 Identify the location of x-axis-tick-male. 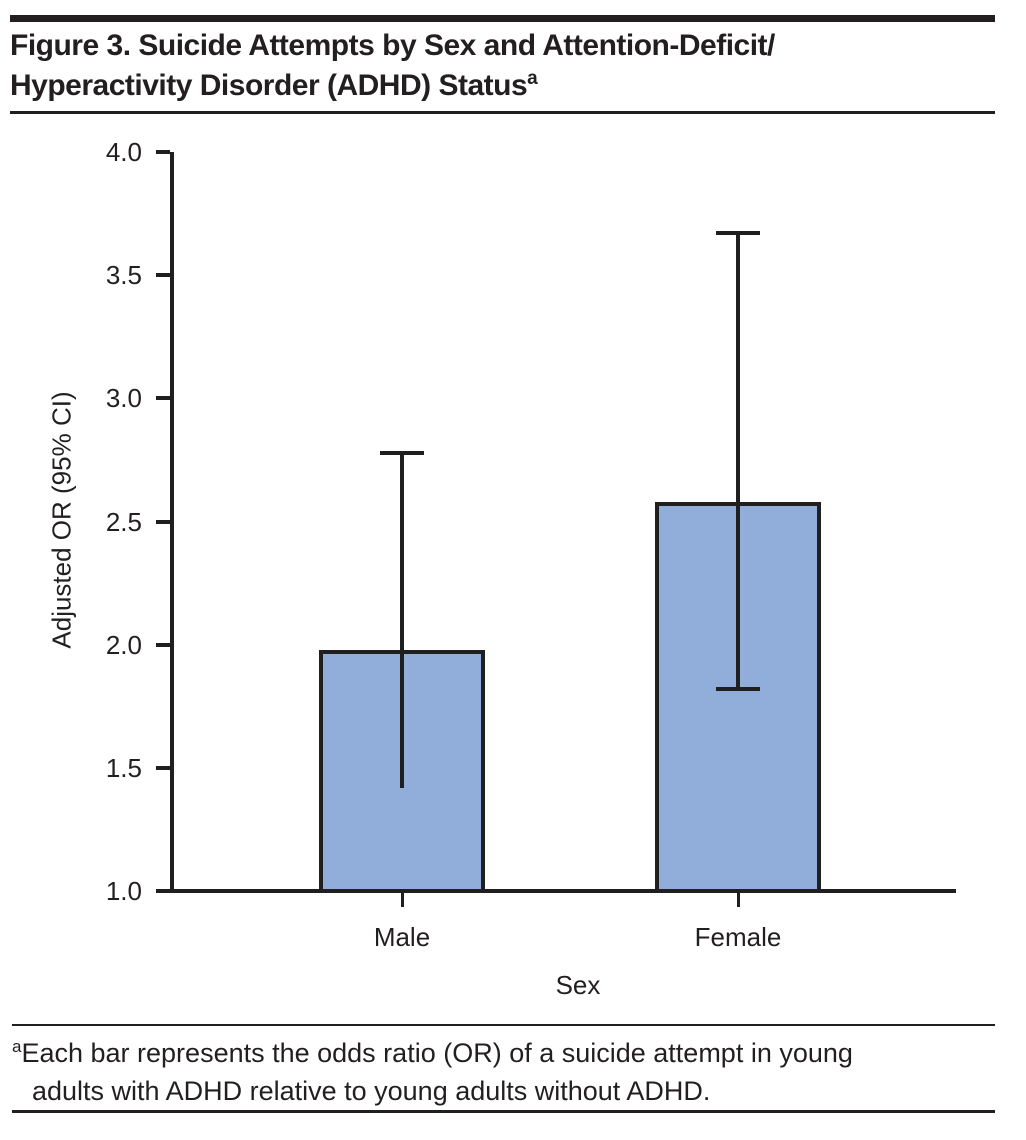
(402, 900).